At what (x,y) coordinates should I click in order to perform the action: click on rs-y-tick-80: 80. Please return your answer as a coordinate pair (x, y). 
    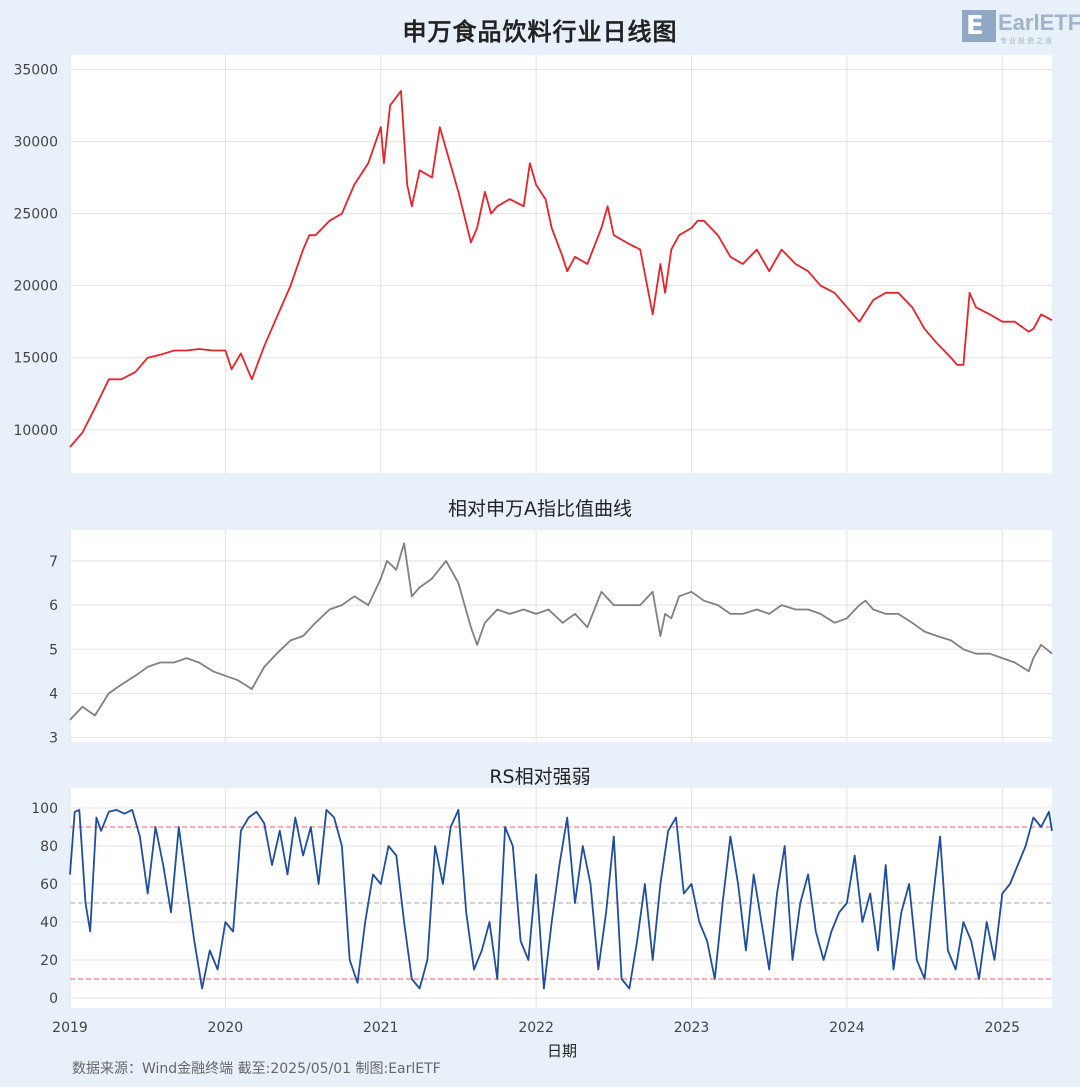
    Looking at the image, I should click on (49, 847).